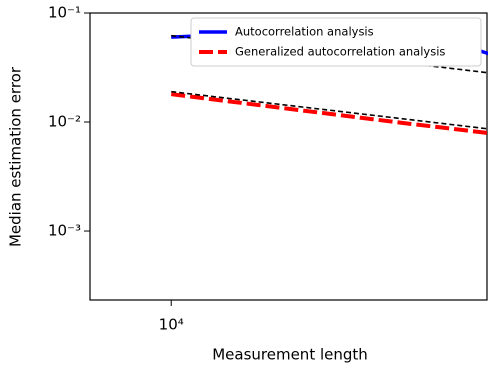  I want to click on x-tick-label: 10⁴, so click(171, 325).